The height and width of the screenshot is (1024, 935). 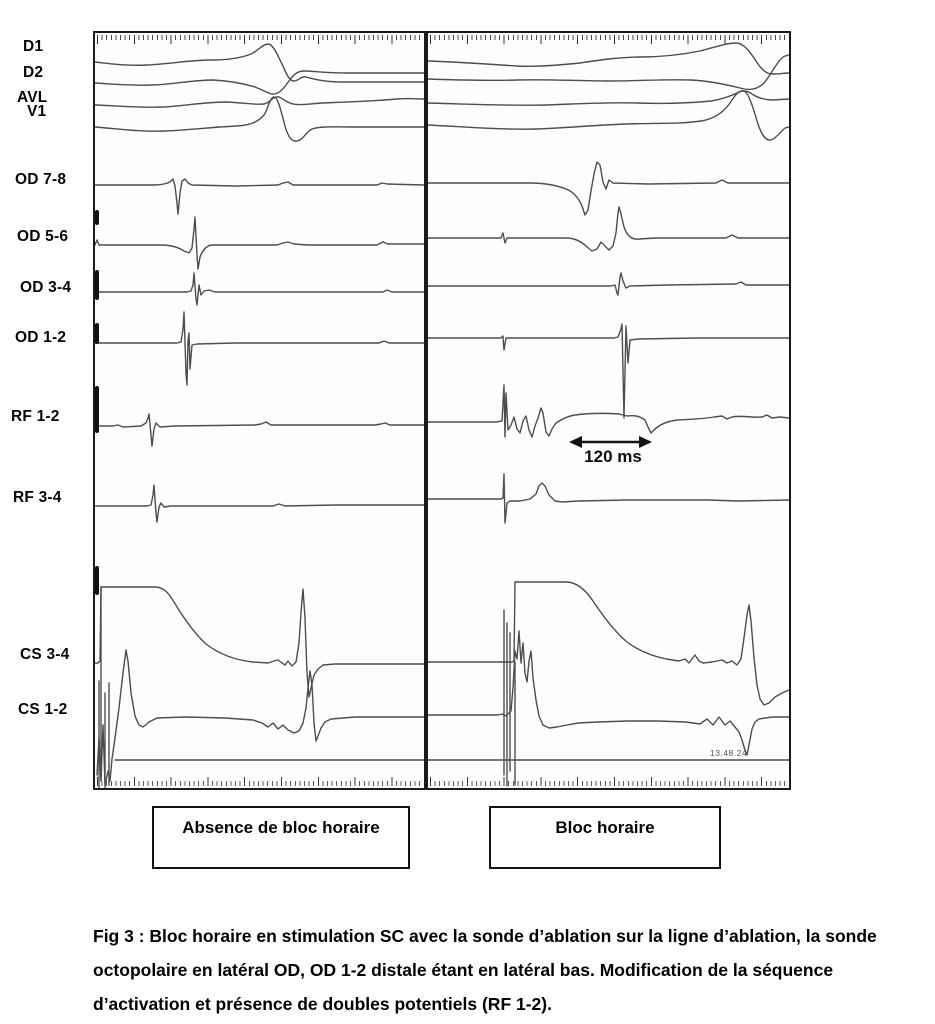 I want to click on channel-label-od5-6: OD 5-6, so click(x=43, y=236).